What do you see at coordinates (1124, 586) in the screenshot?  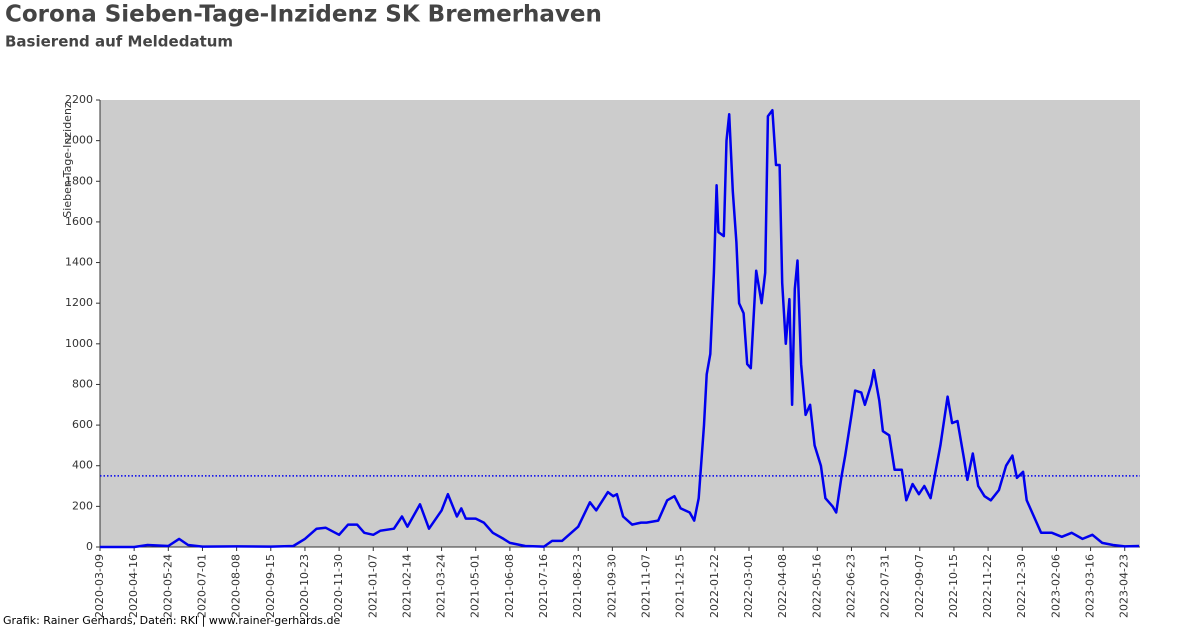 I see `x-tick-label: 2023-04-23` at bounding box center [1124, 586].